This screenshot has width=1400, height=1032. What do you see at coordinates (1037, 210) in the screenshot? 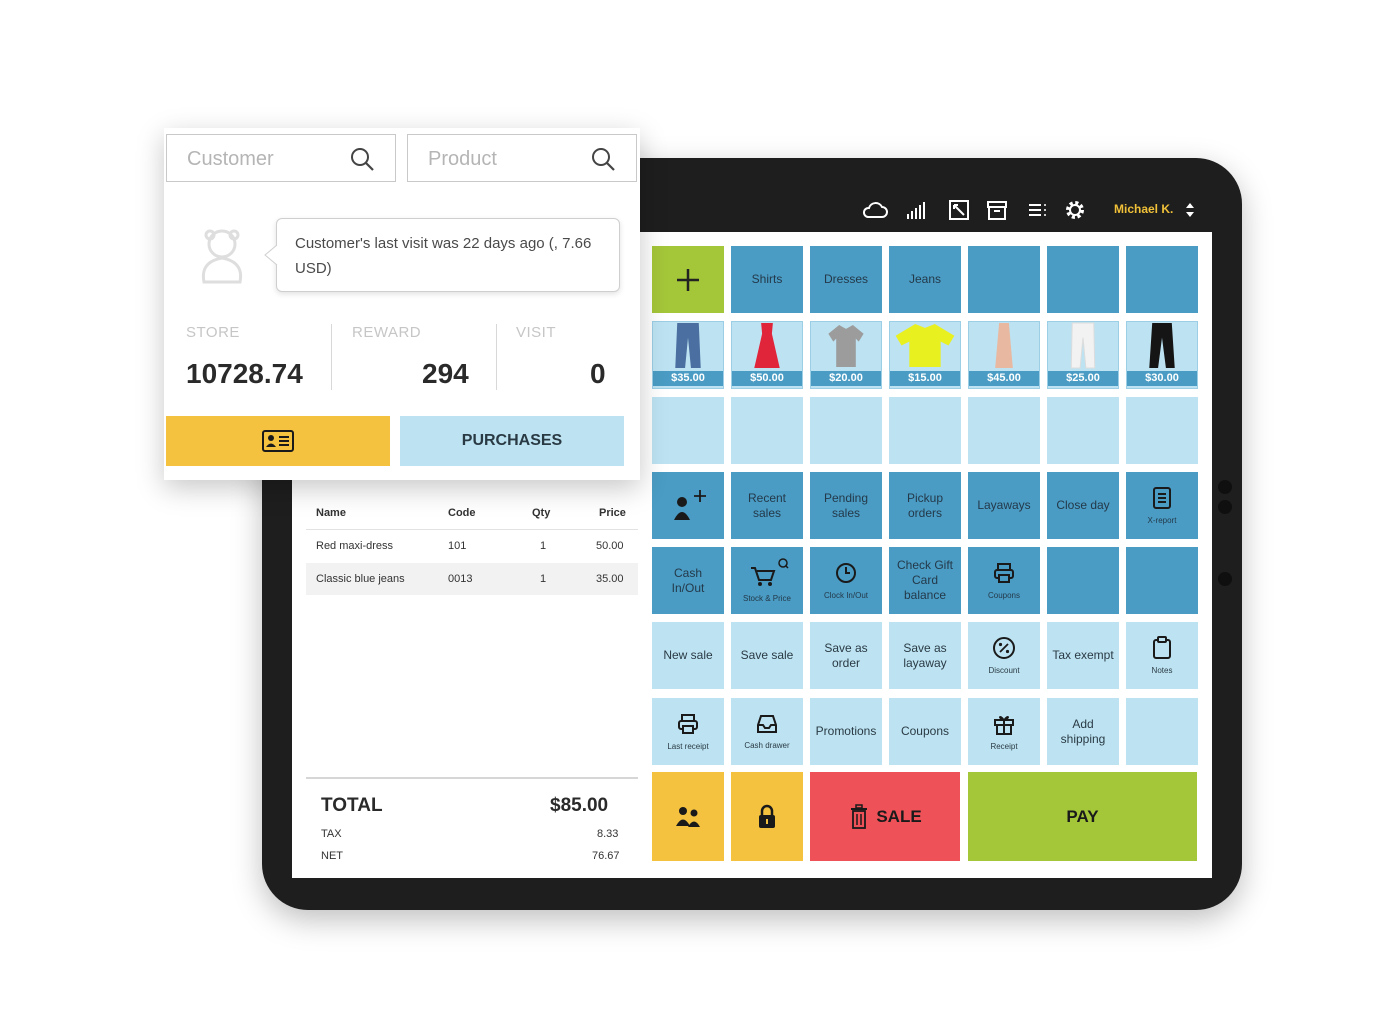
I see `menu-icon` at bounding box center [1037, 210].